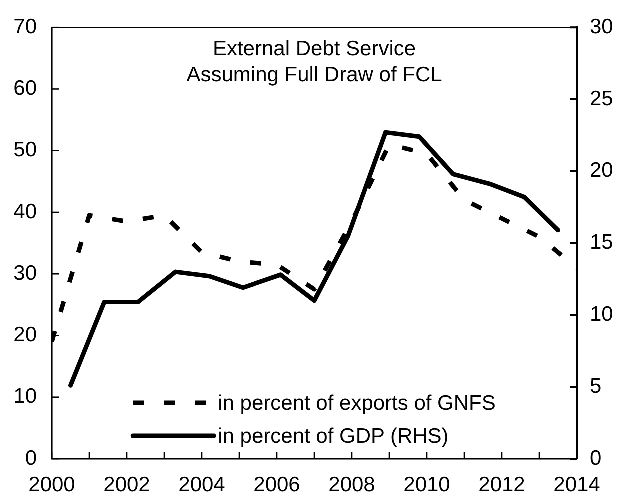 The height and width of the screenshot is (500, 617). What do you see at coordinates (602, 98) in the screenshot?
I see `y2-tick-label: 25` at bounding box center [602, 98].